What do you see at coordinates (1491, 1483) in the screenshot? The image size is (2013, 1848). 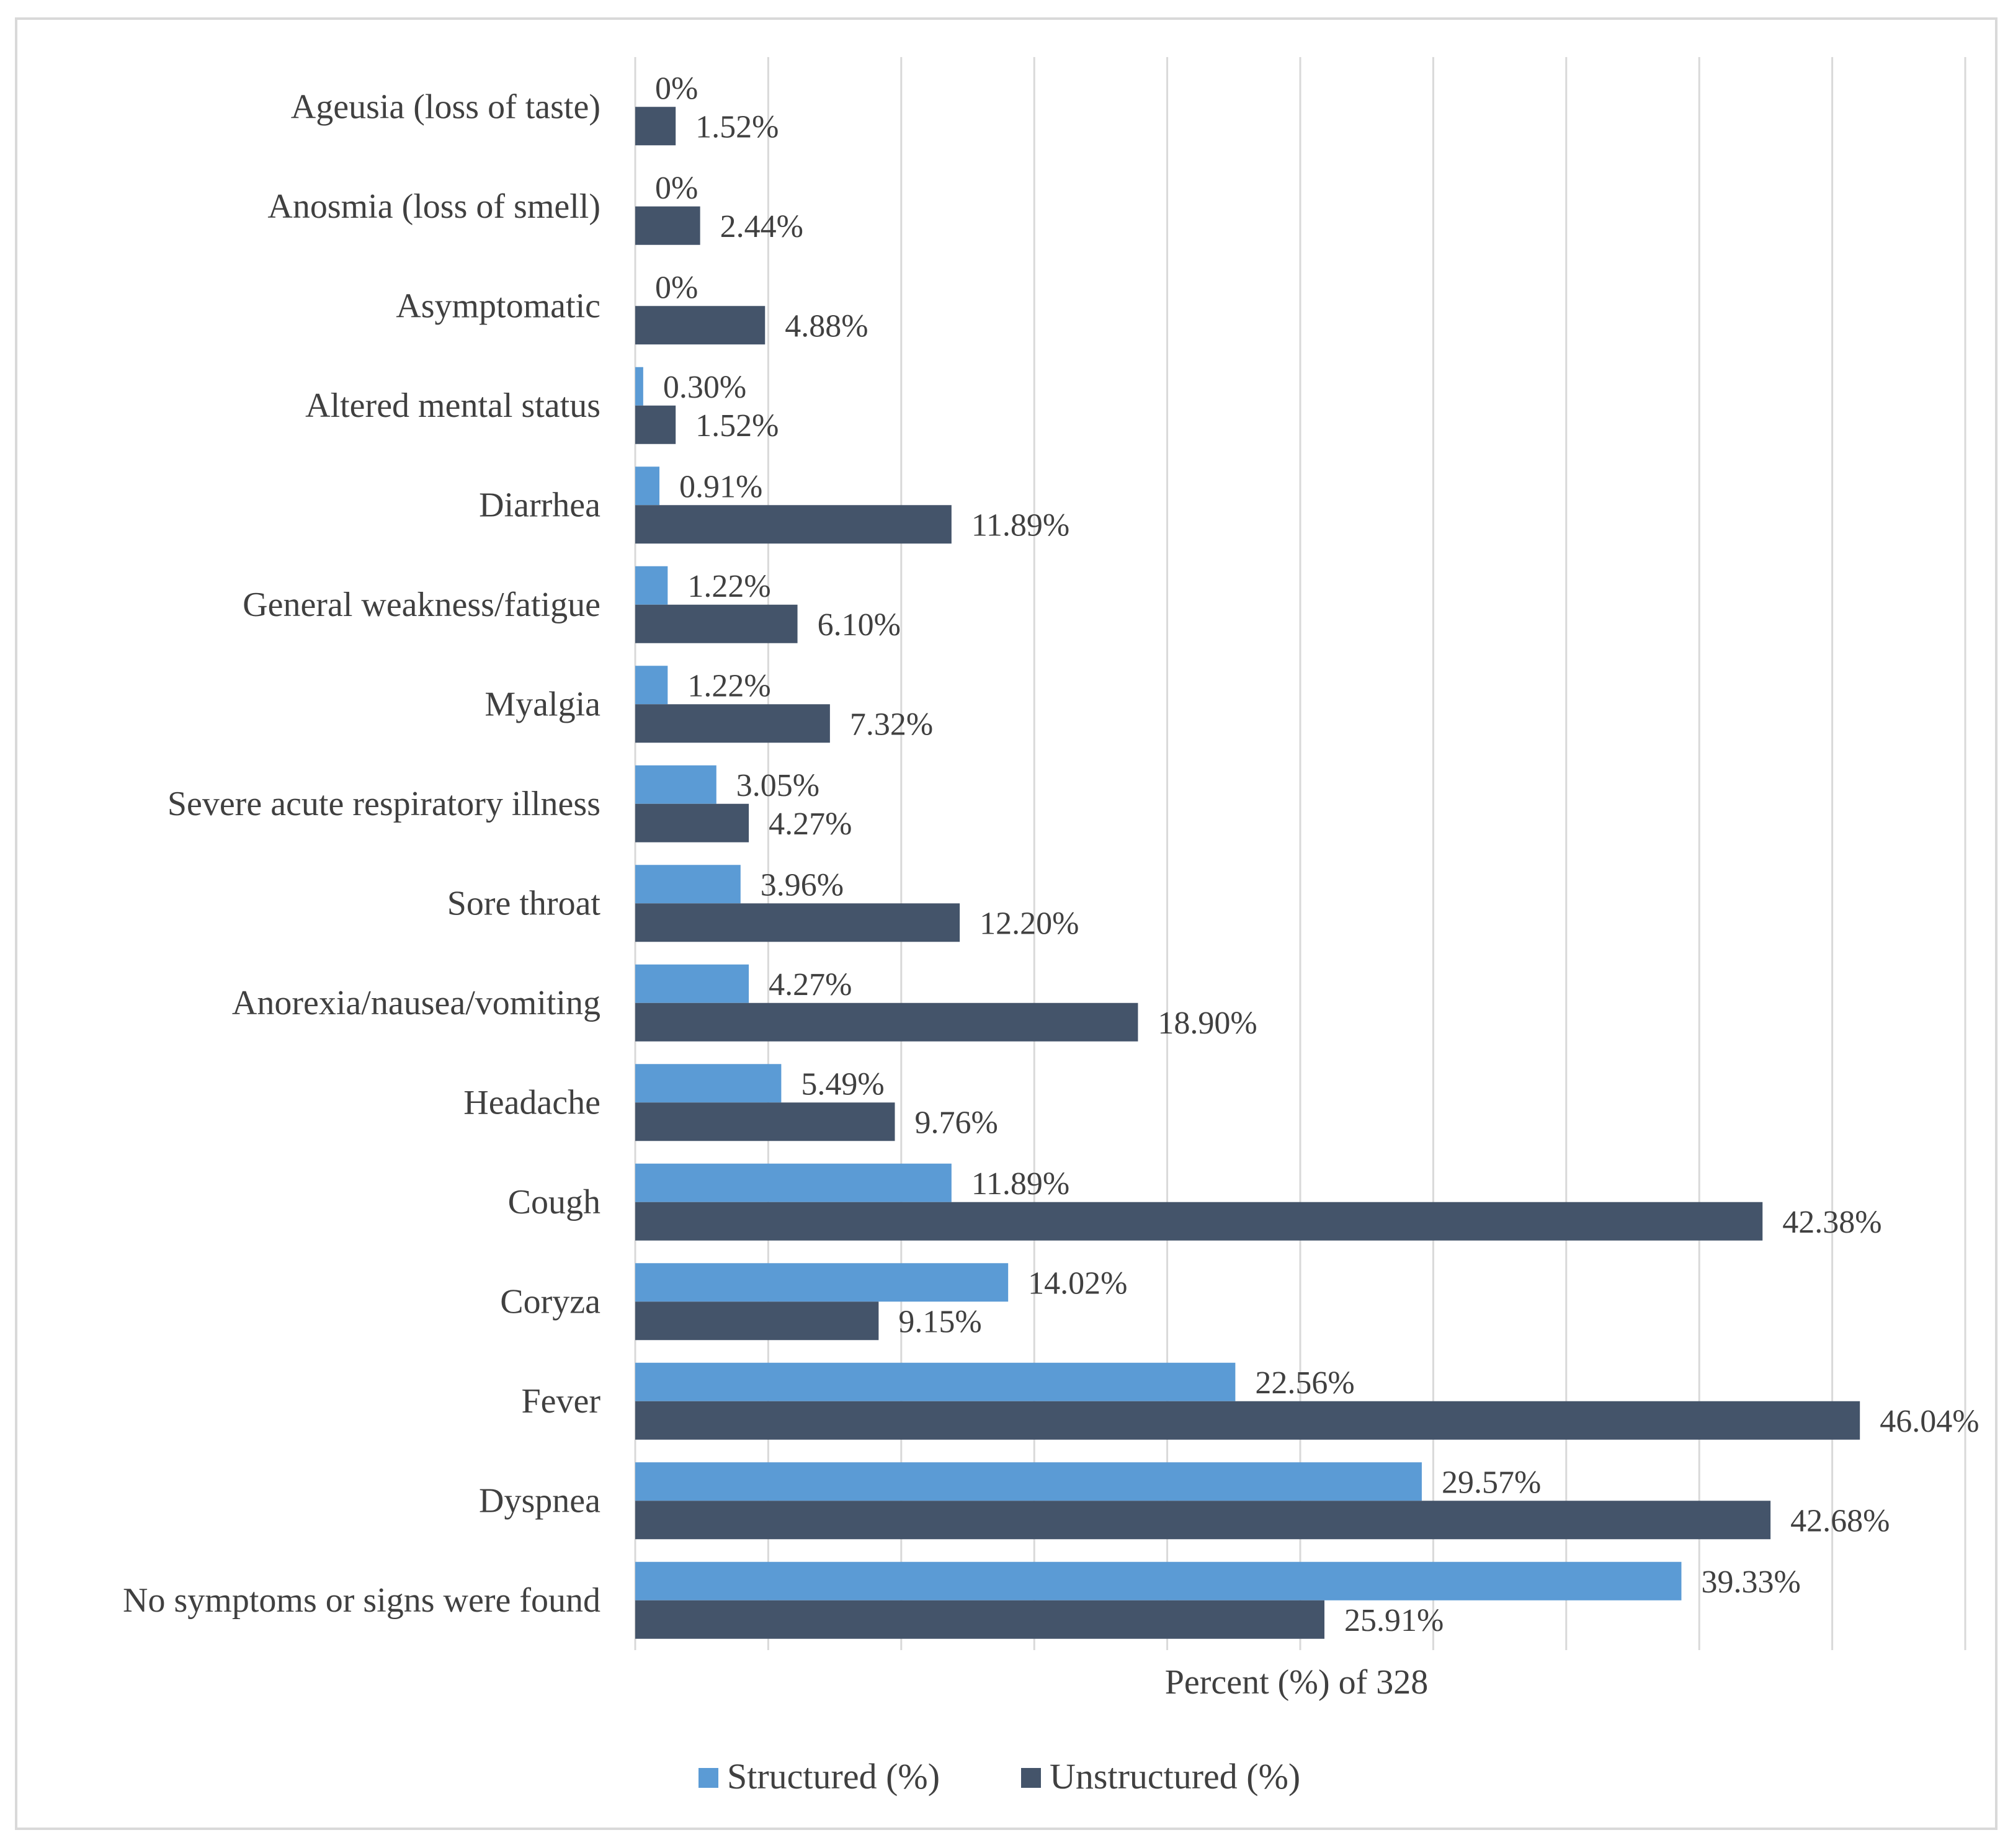 I see `value-label-structured: 29.57%` at bounding box center [1491, 1483].